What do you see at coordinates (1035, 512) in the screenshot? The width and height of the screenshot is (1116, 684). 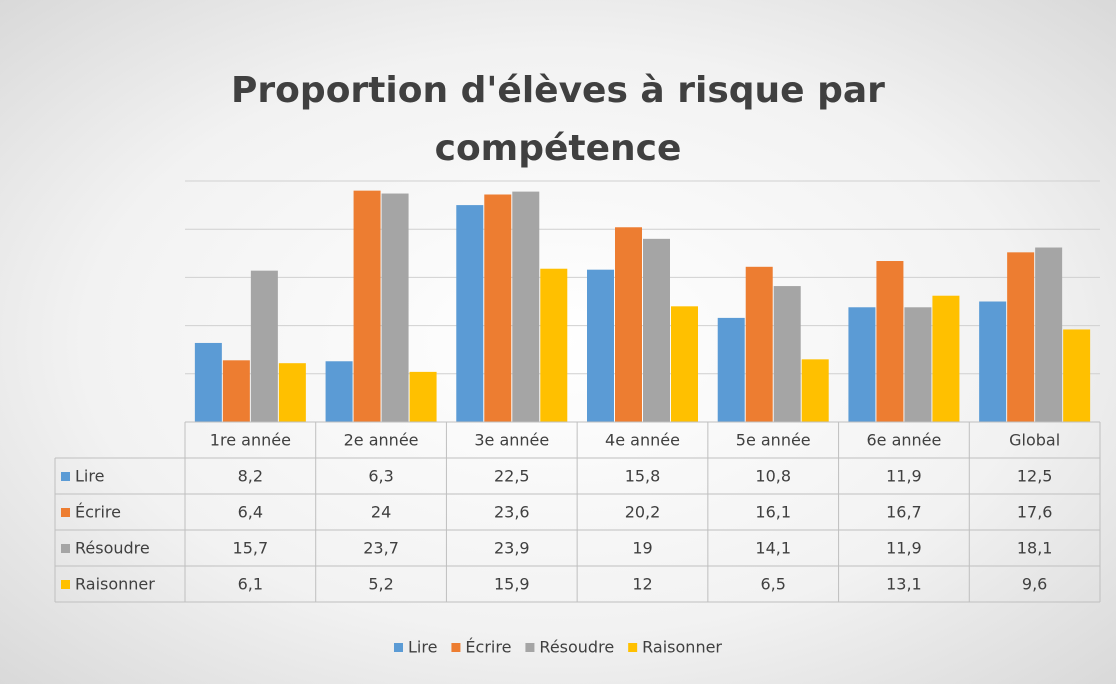 I see `table-cell: 17,6` at bounding box center [1035, 512].